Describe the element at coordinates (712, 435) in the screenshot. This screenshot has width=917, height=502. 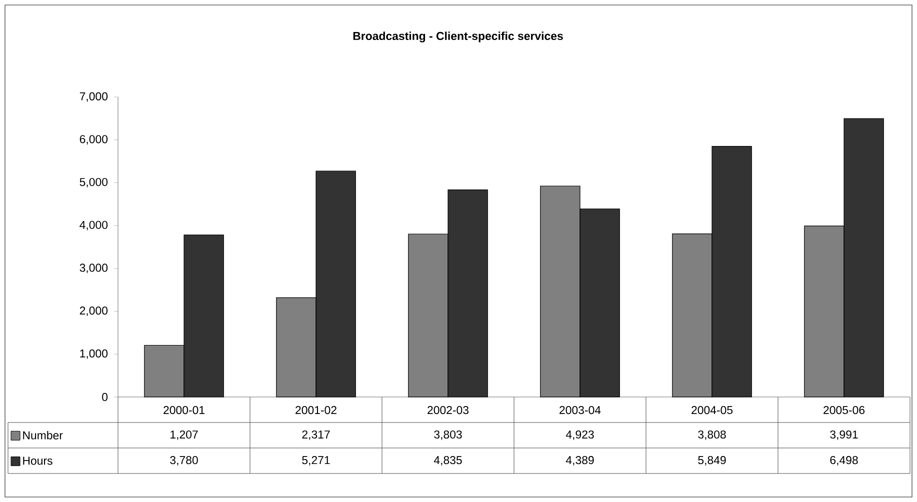
I see `data-label: 3,808` at that location.